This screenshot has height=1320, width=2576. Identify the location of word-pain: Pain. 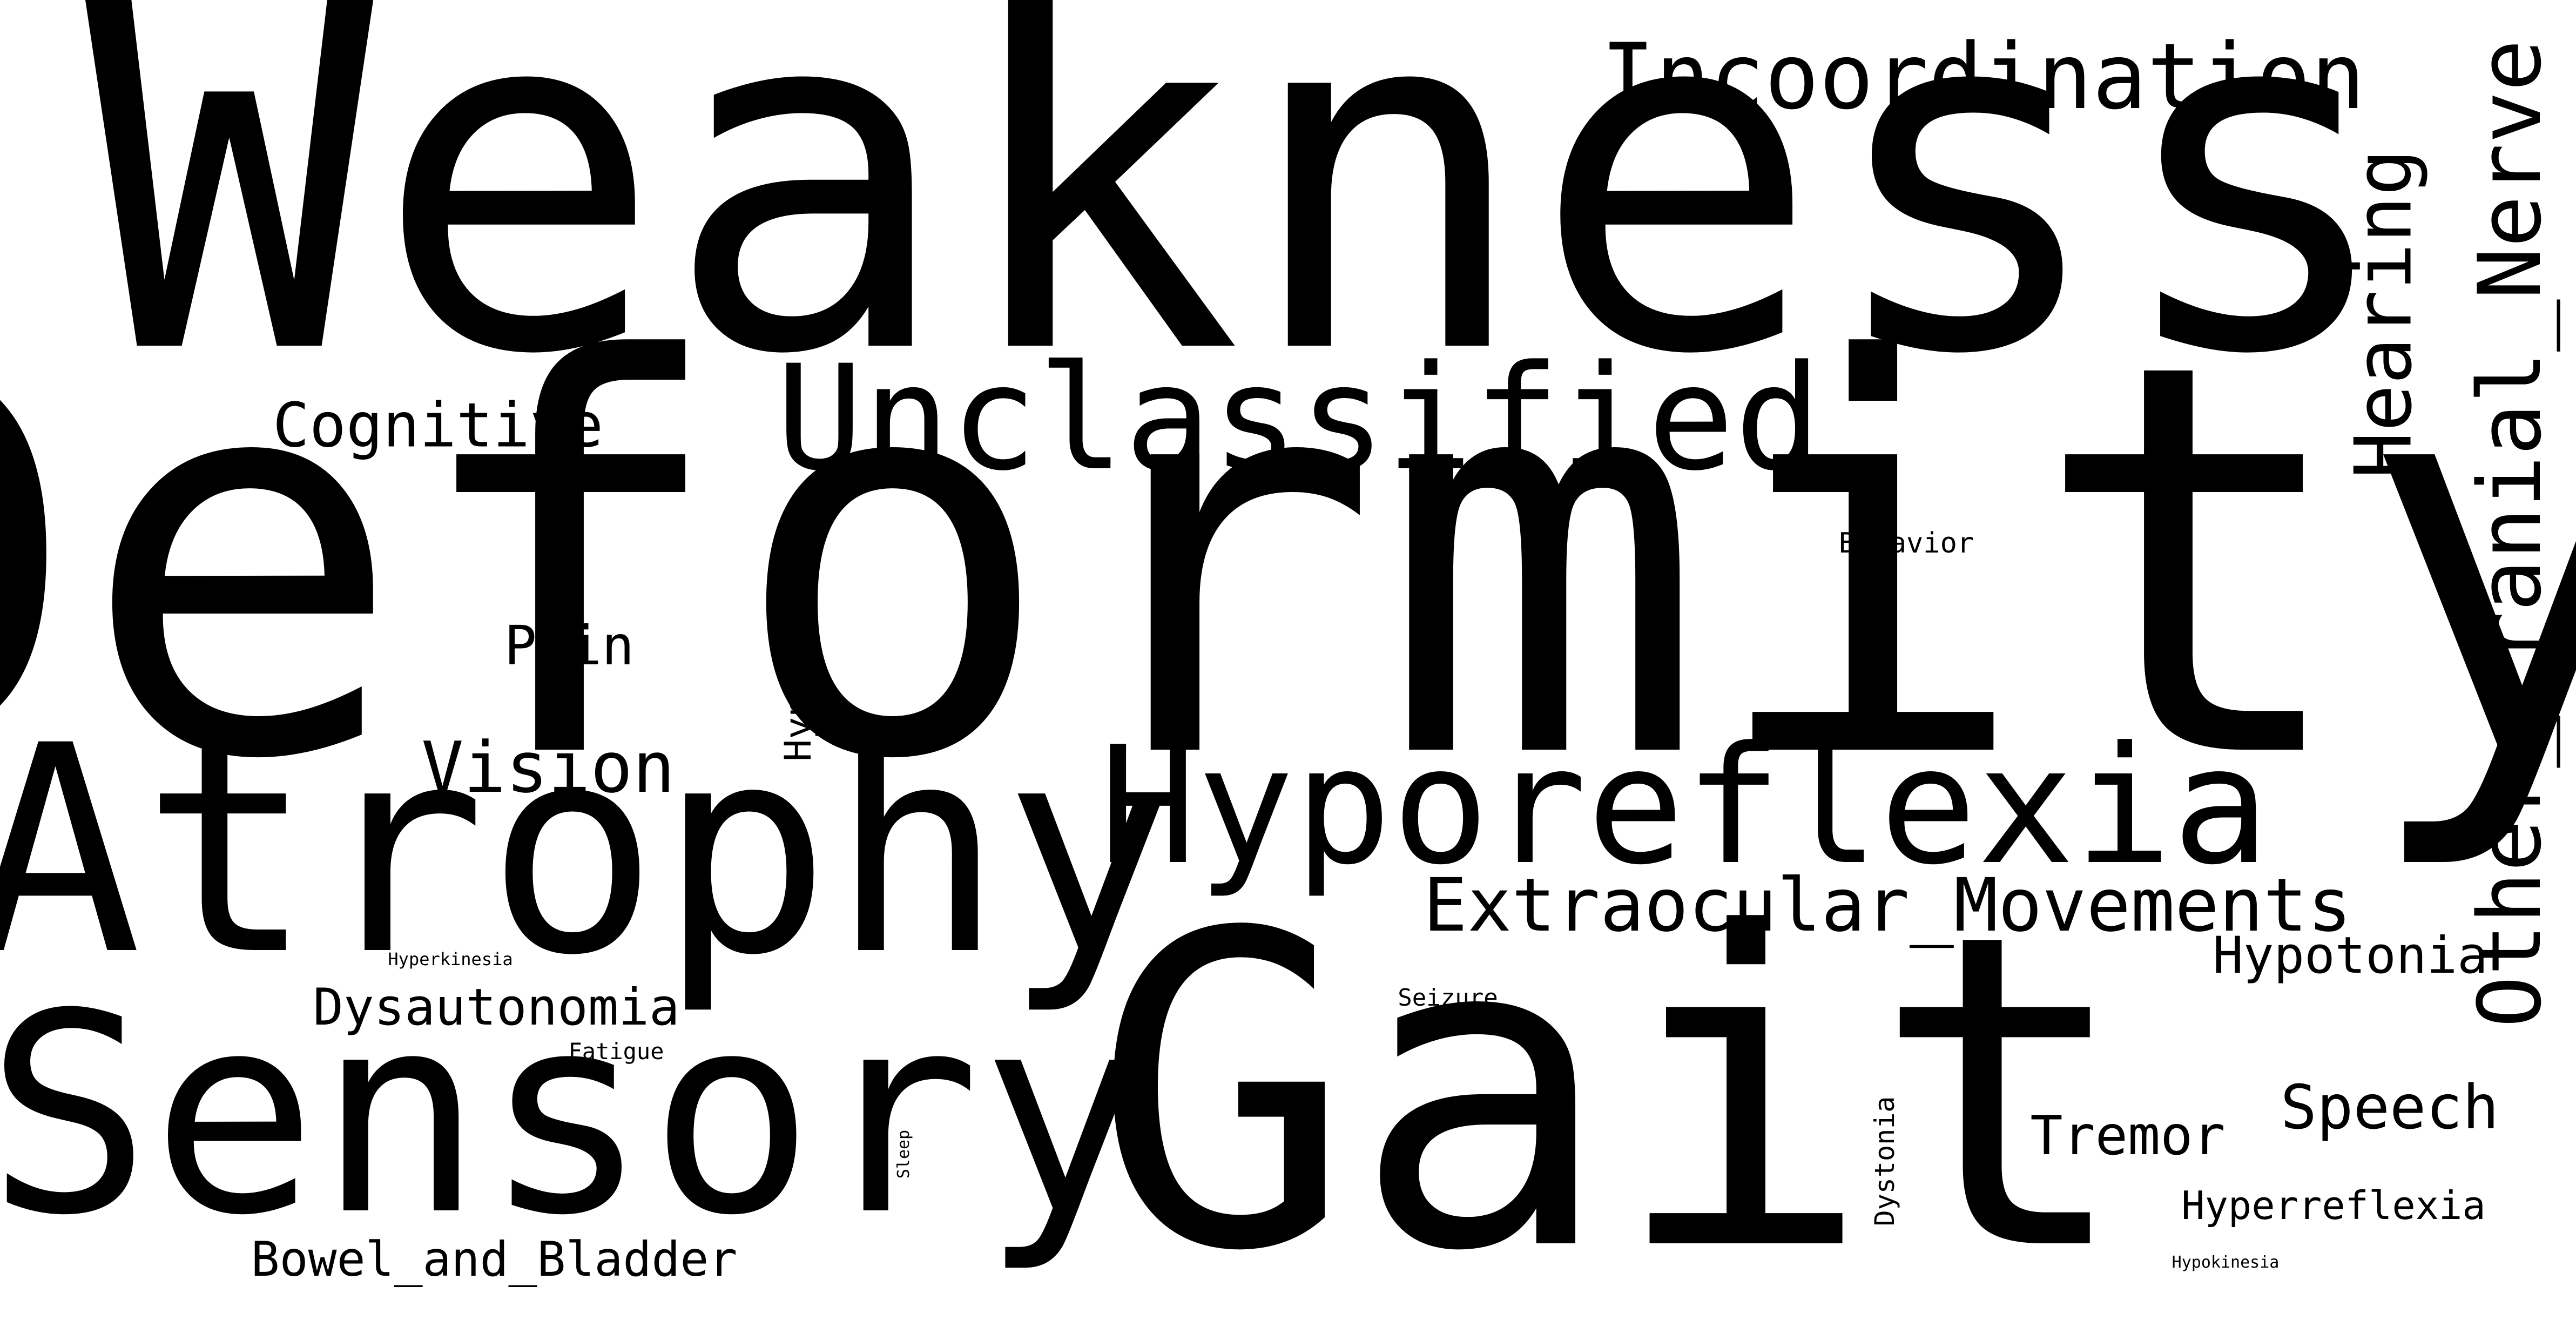
(569, 646).